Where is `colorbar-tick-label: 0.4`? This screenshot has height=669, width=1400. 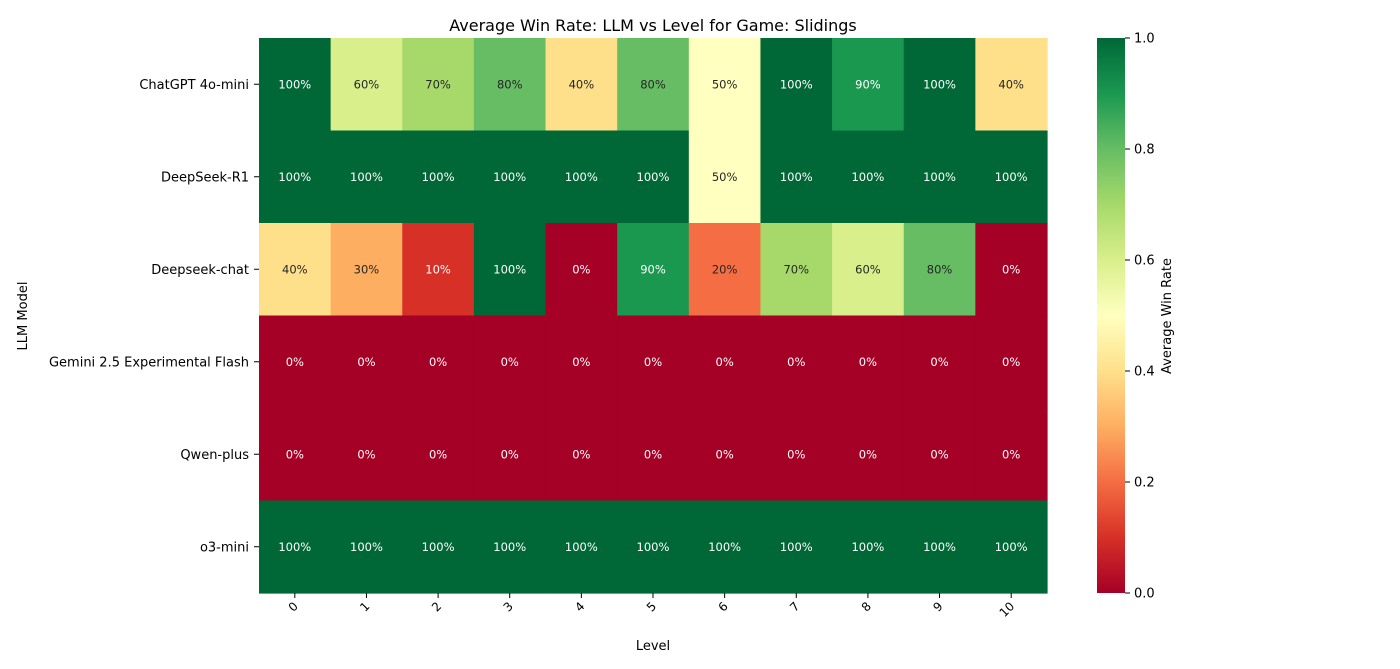 colorbar-tick-label: 0.4 is located at coordinates (1144, 372).